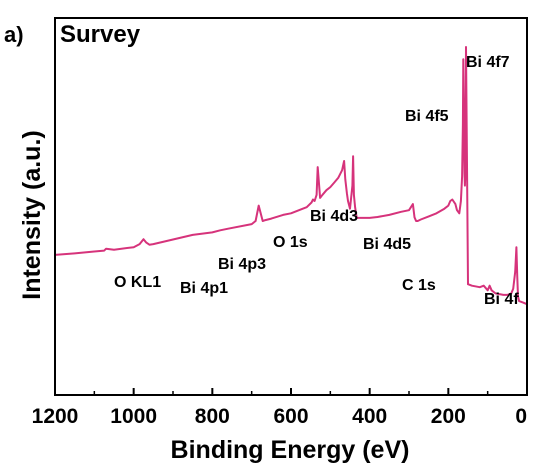 Image resolution: width=534 pixels, height=463 pixels. Describe the element at coordinates (32, 214) in the screenshot. I see `y-axis-label: Intensity (a.u.)` at that location.